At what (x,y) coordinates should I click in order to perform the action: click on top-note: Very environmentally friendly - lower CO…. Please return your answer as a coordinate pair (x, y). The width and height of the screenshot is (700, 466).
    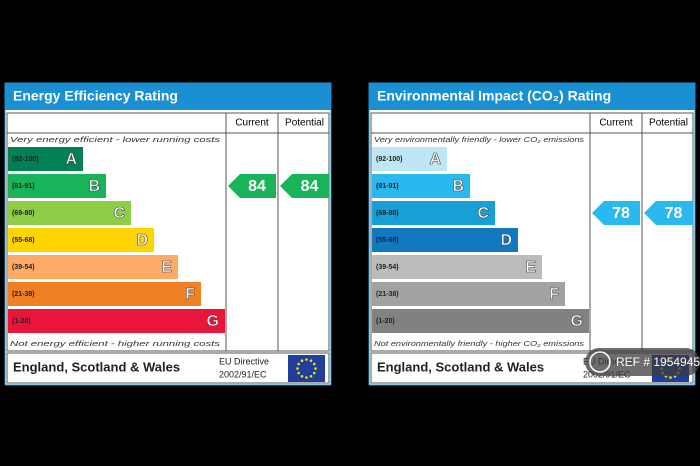
    Looking at the image, I should click on (479, 140).